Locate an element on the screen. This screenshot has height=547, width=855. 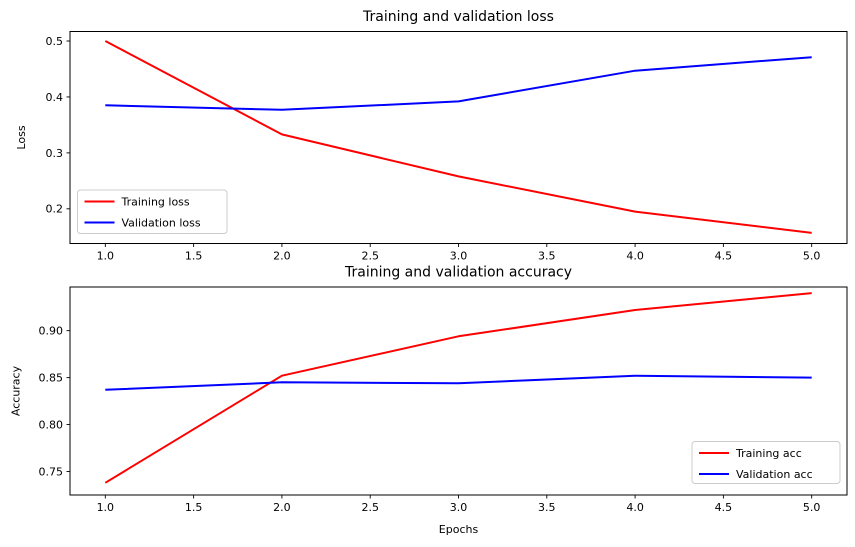
legend-label: Validation loss is located at coordinates (161, 223).